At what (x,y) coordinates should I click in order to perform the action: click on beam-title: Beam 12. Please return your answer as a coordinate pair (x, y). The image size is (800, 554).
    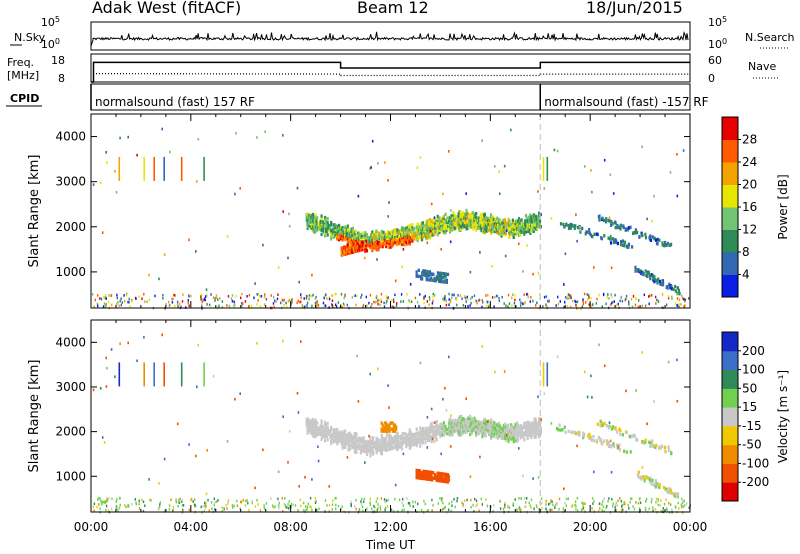
    Looking at the image, I should click on (393, 8).